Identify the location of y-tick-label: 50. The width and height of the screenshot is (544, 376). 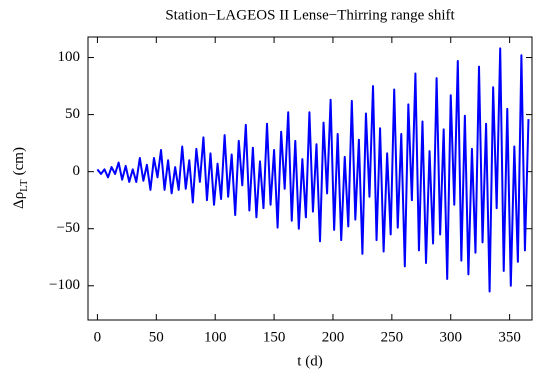
(72, 114).